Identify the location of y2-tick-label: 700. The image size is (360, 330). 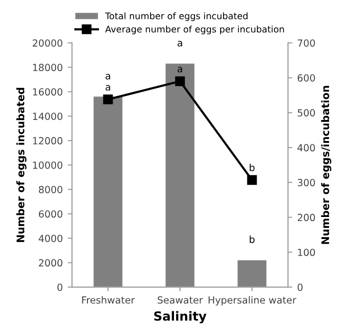
(306, 43).